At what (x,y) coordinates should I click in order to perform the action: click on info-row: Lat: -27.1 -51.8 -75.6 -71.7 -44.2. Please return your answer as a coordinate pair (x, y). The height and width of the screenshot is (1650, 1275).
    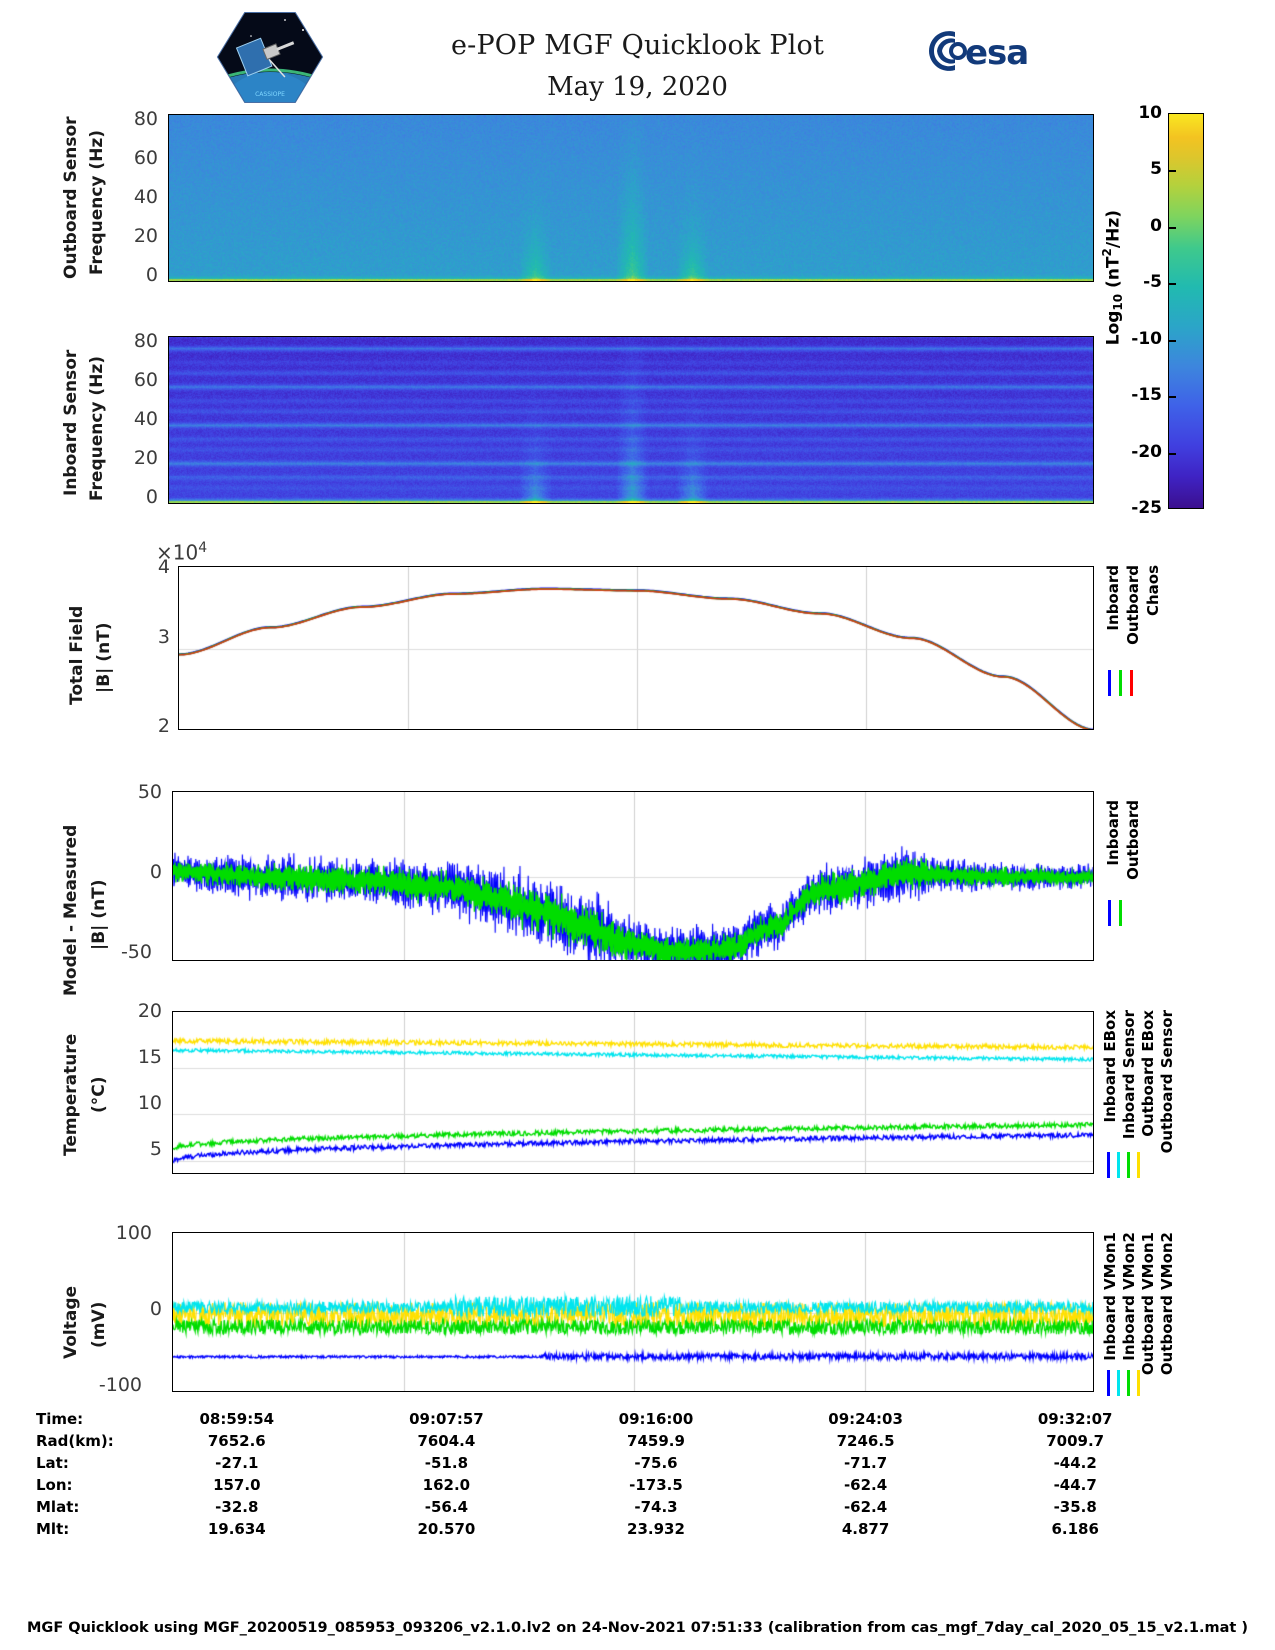
    Looking at the image, I should click on (590, 1463).